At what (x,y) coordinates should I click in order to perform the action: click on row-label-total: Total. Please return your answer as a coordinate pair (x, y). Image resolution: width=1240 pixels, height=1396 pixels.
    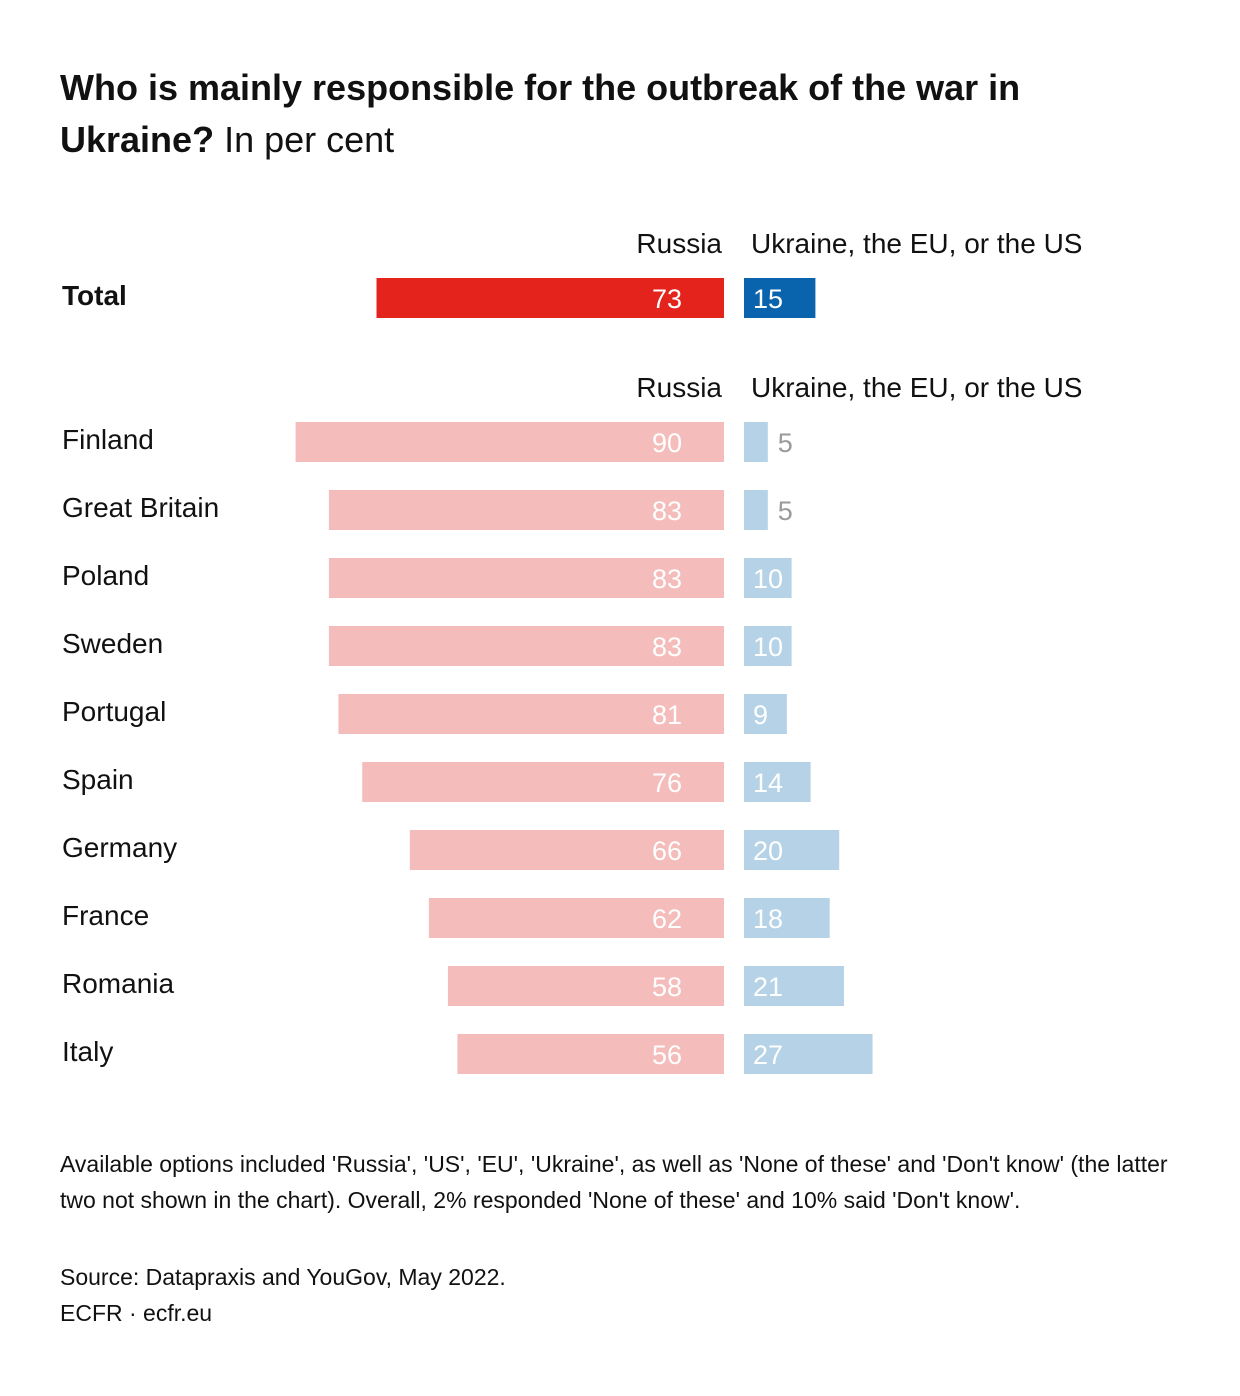
    Looking at the image, I should click on (94, 295).